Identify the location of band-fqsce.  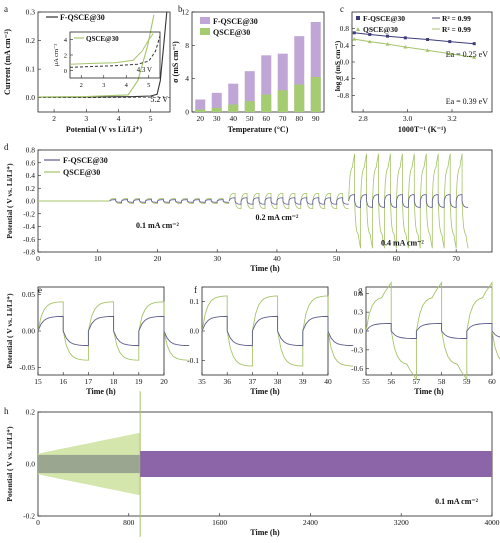
(316, 464).